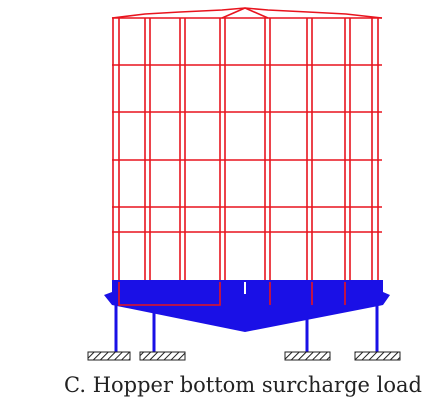  What do you see at coordinates (247, 306) in the screenshot?
I see `hopper-surcharge-load` at bounding box center [247, 306].